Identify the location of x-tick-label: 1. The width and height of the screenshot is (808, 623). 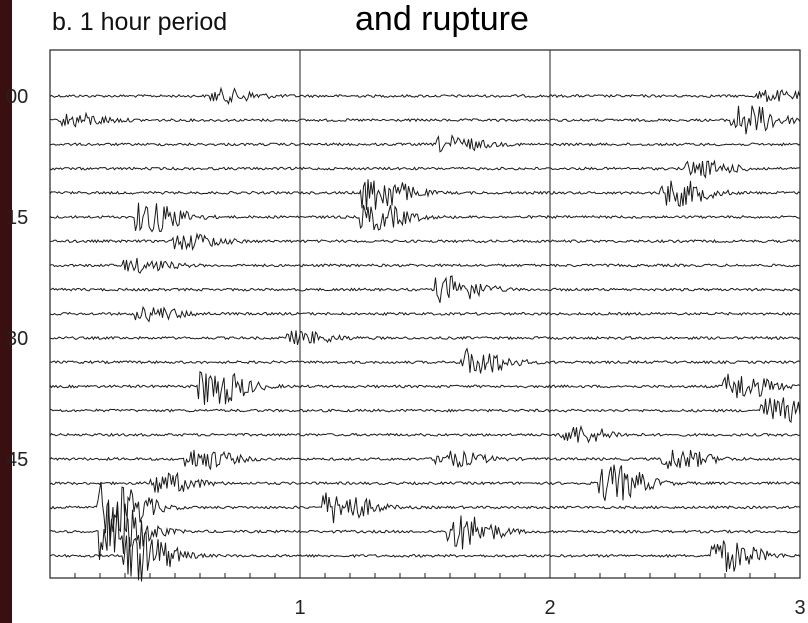
(299, 608).